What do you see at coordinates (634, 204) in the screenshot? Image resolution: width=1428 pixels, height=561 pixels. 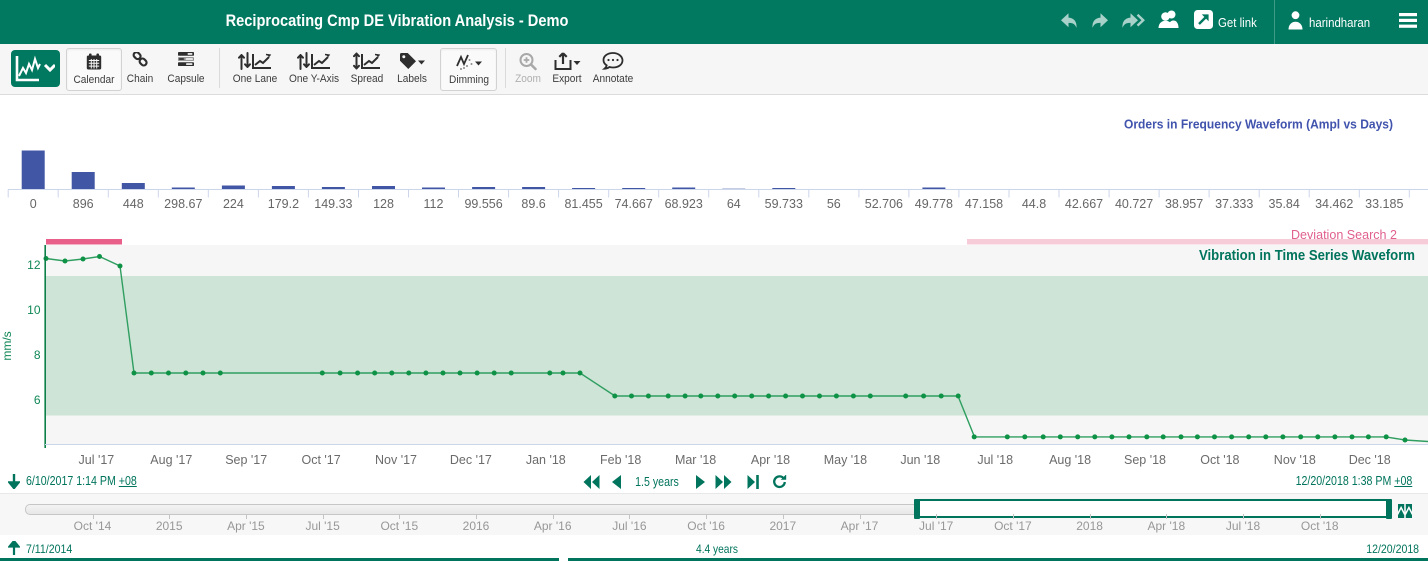 I see `svg-text: 74.667` at bounding box center [634, 204].